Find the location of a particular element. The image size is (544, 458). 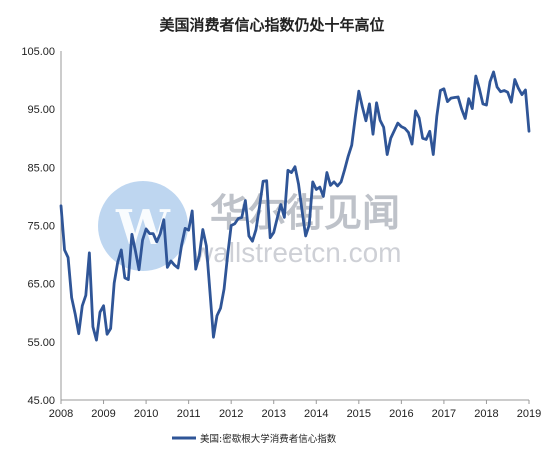

y-axis-ticks: 105.00 95.00 85.00 75.00 65.00 55.00 45.00 is located at coordinates (38, 226).